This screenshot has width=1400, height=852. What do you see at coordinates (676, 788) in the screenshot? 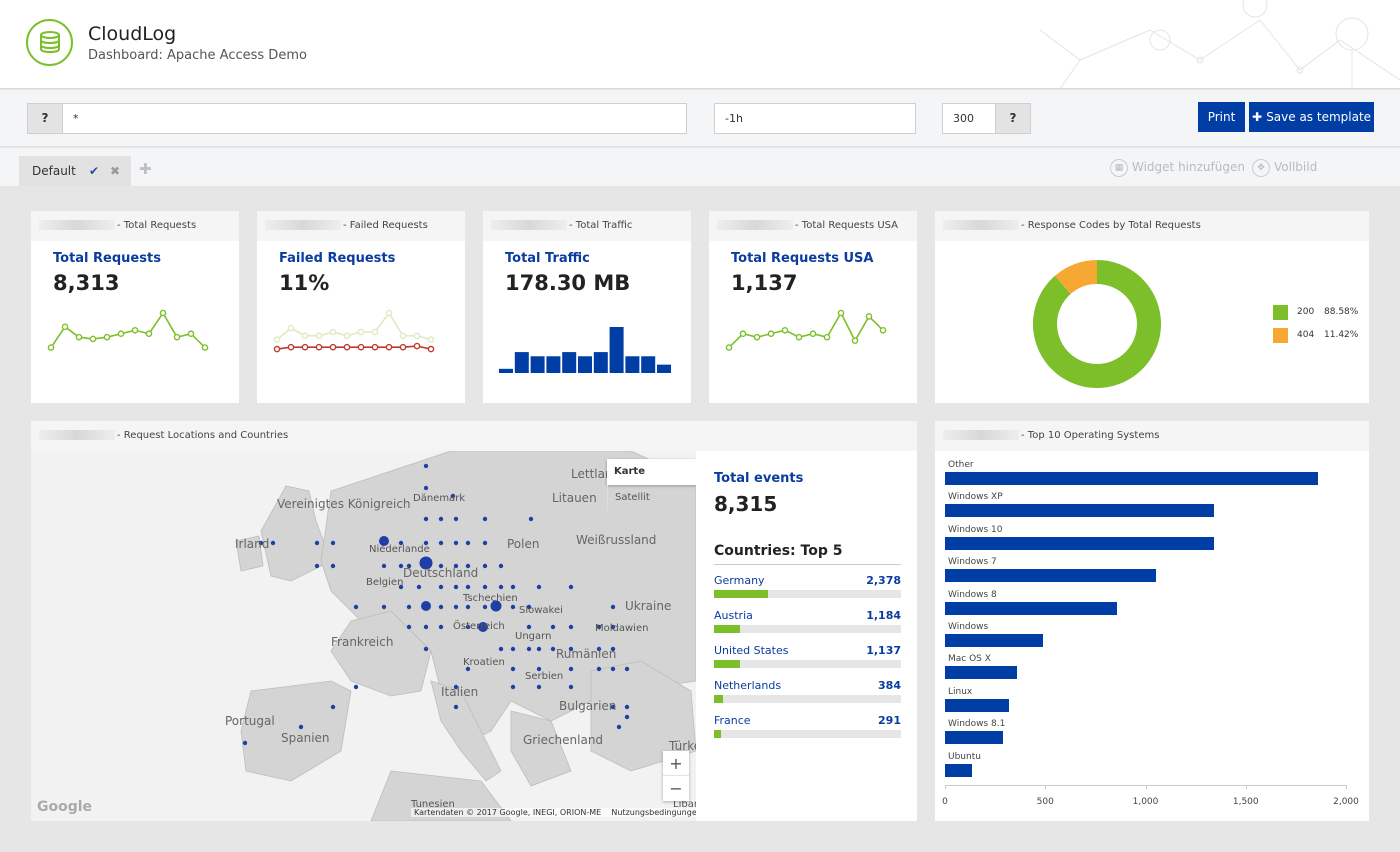
I see `zoom-out-button: −` at bounding box center [676, 788].